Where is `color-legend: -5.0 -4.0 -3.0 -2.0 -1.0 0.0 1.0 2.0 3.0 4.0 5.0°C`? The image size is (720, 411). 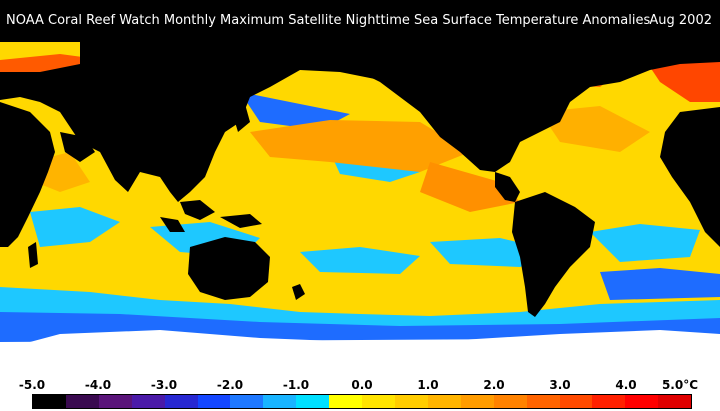 color-legend: -5.0 -4.0 -3.0 -2.0 -1.0 0.0 1.0 2.0 3.0 4.0 5.0°C is located at coordinates (360, 391).